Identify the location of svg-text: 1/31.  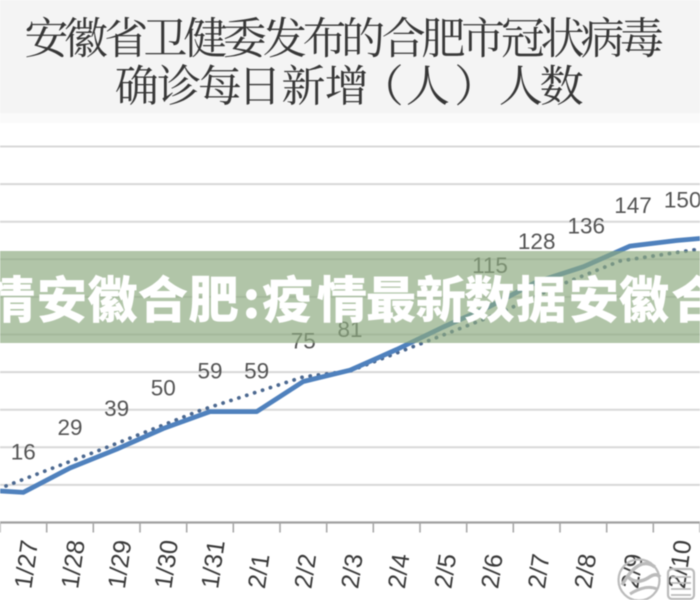
(213, 564).